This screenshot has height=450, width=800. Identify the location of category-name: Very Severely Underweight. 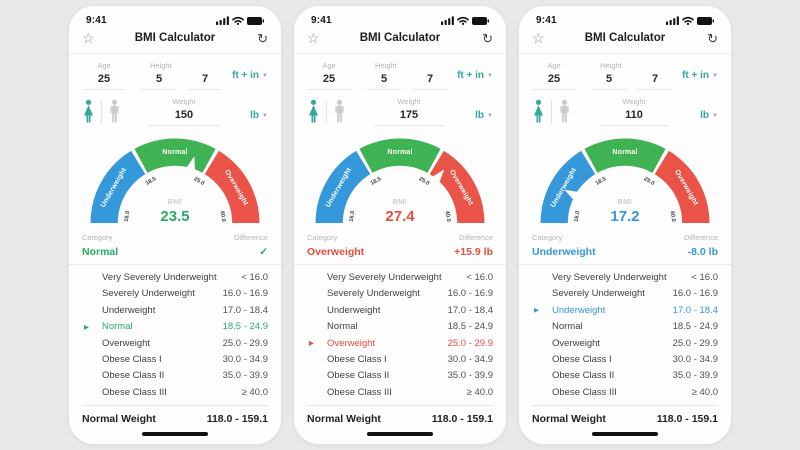
(609, 278).